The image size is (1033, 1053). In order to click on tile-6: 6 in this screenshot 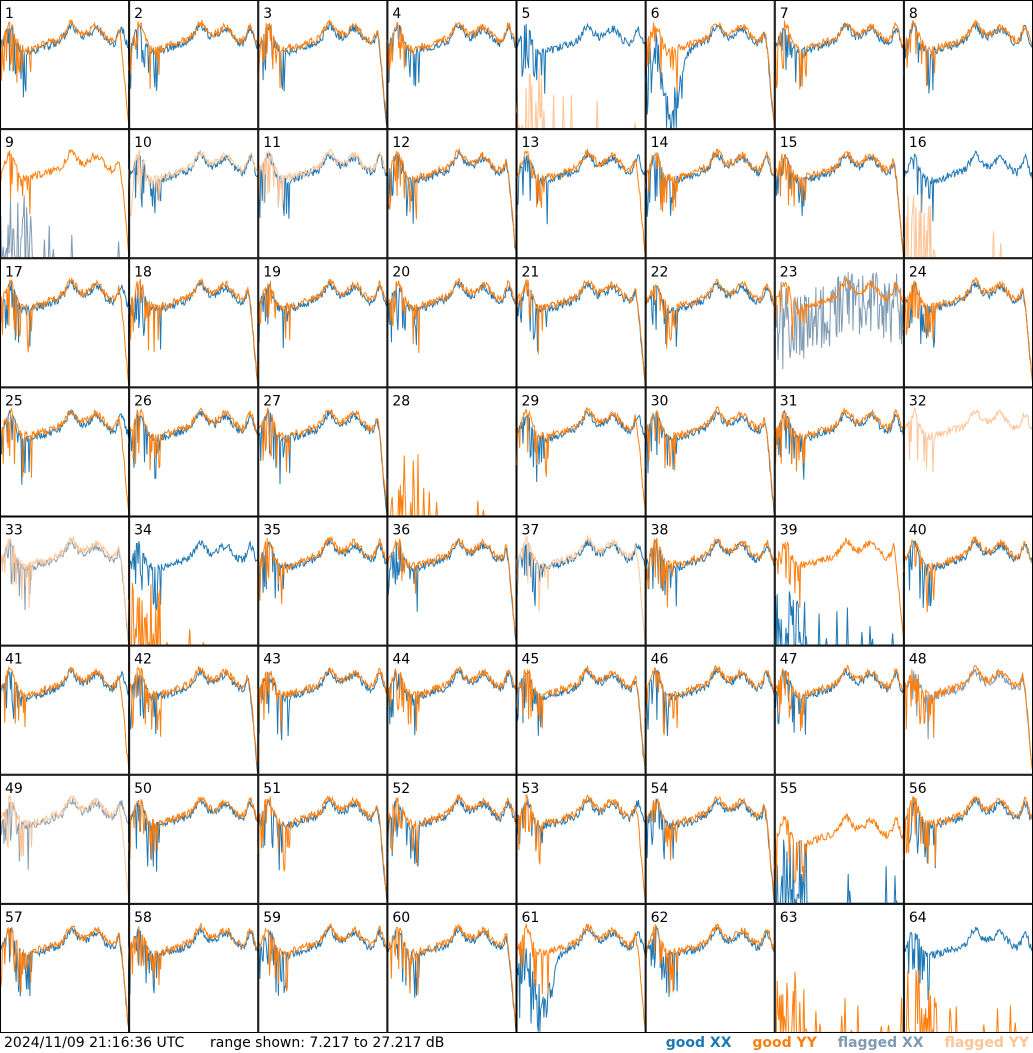, I will do `click(710, 65)`.